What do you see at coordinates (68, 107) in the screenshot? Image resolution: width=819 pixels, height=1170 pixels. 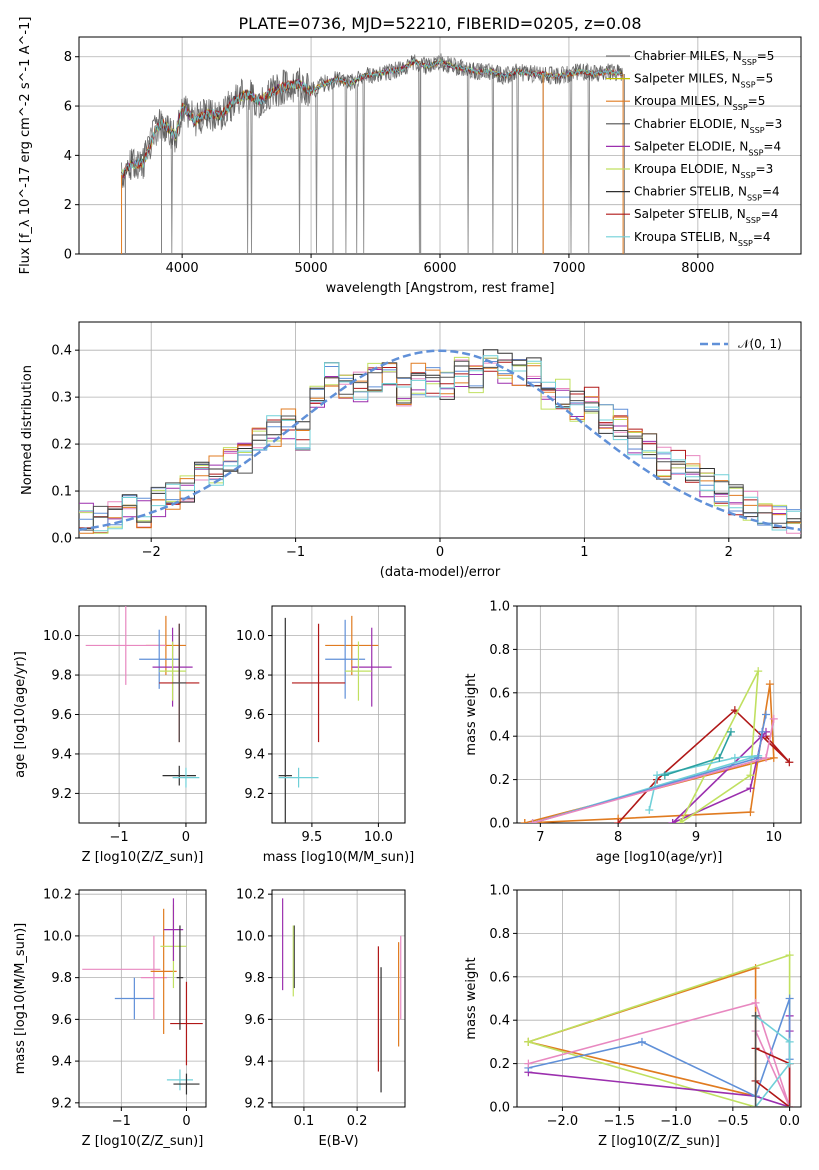 I see `y-tick-label: 6` at bounding box center [68, 107].